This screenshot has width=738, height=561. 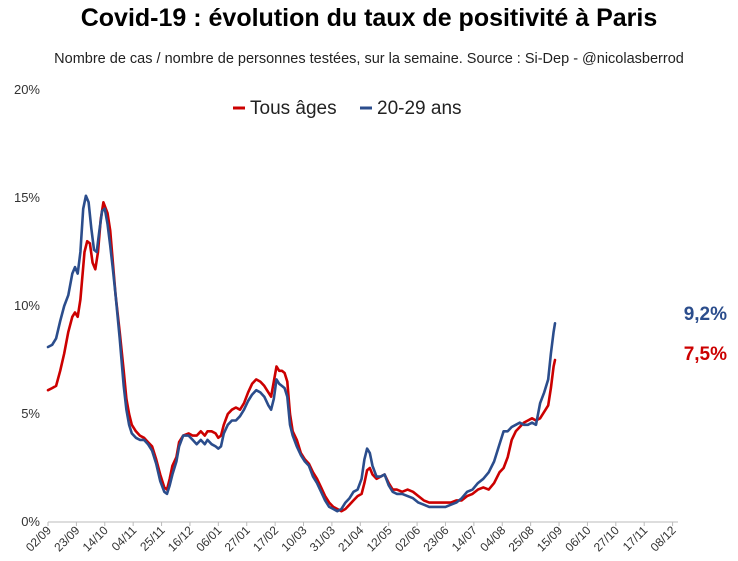 I want to click on y-axis: 0% 5% 10% 15% 20%, so click(x=27, y=305).